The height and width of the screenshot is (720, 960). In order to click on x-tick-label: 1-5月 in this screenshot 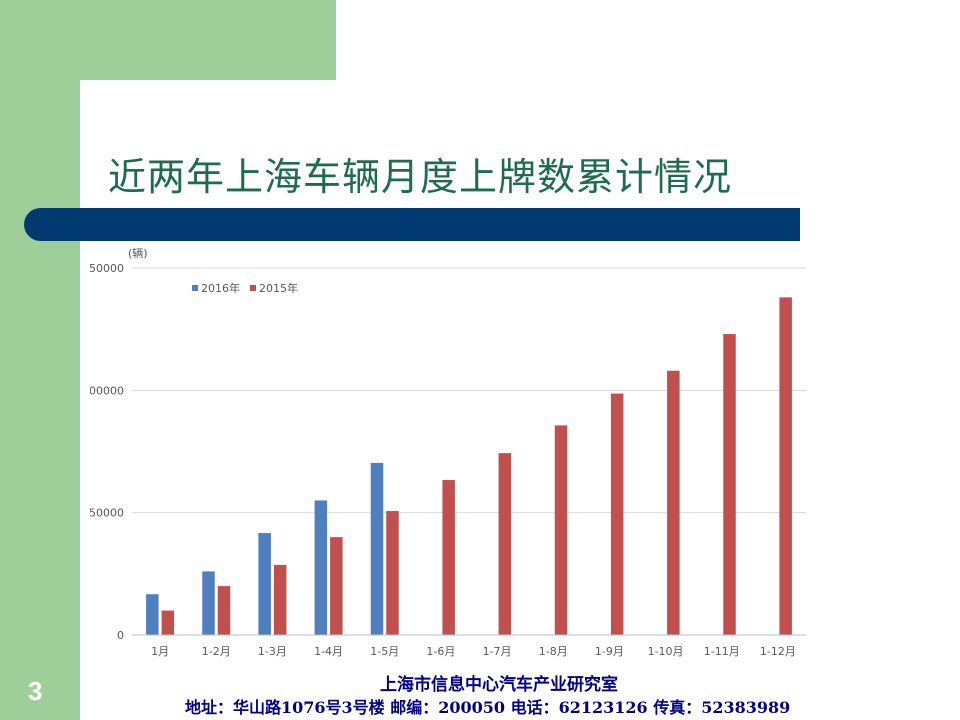, I will do `click(384, 651)`.